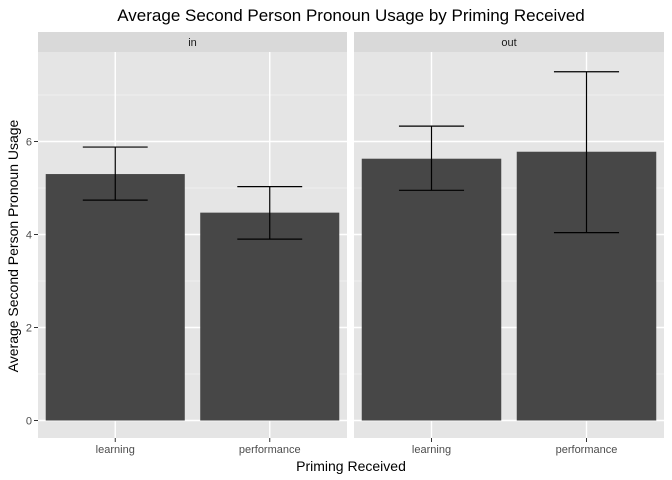 The width and height of the screenshot is (672, 480). I want to click on y-axis-label: Average Second Person Pronoun Usage, so click(13, 245).